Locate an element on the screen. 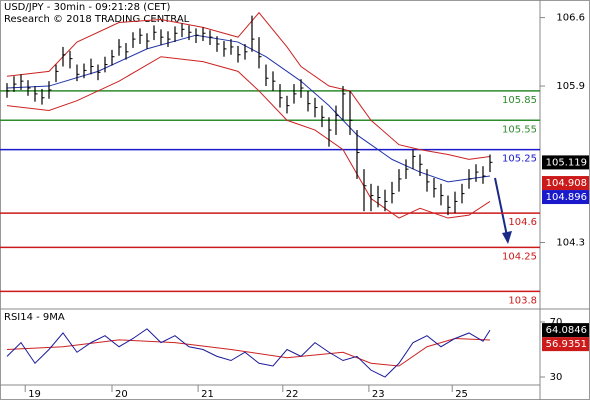  last-value-label: 64.0846 is located at coordinates (566, 330).